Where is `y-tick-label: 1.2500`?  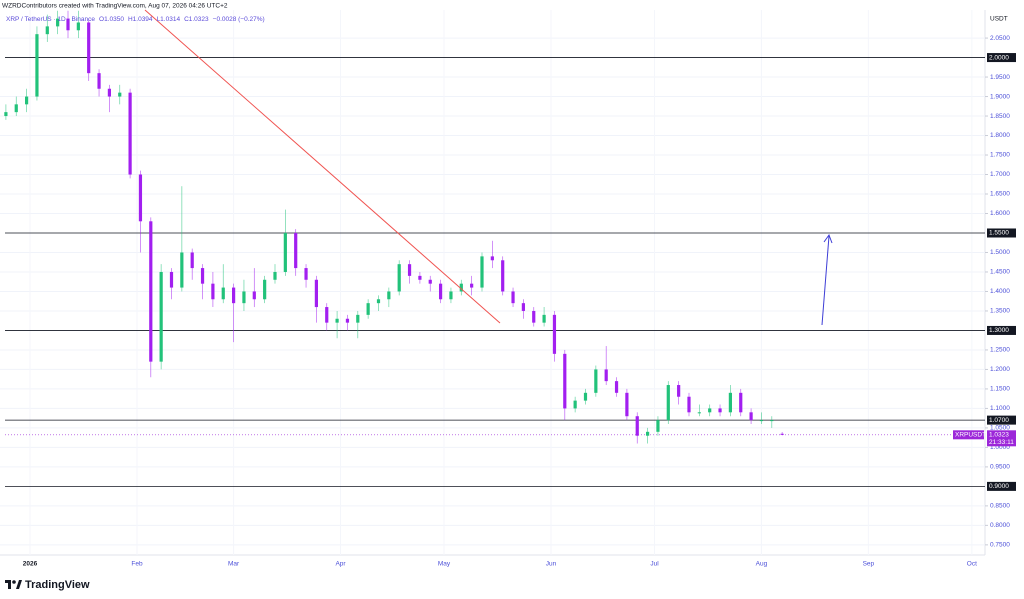
y-tick-label: 1.2500 is located at coordinates (1000, 350).